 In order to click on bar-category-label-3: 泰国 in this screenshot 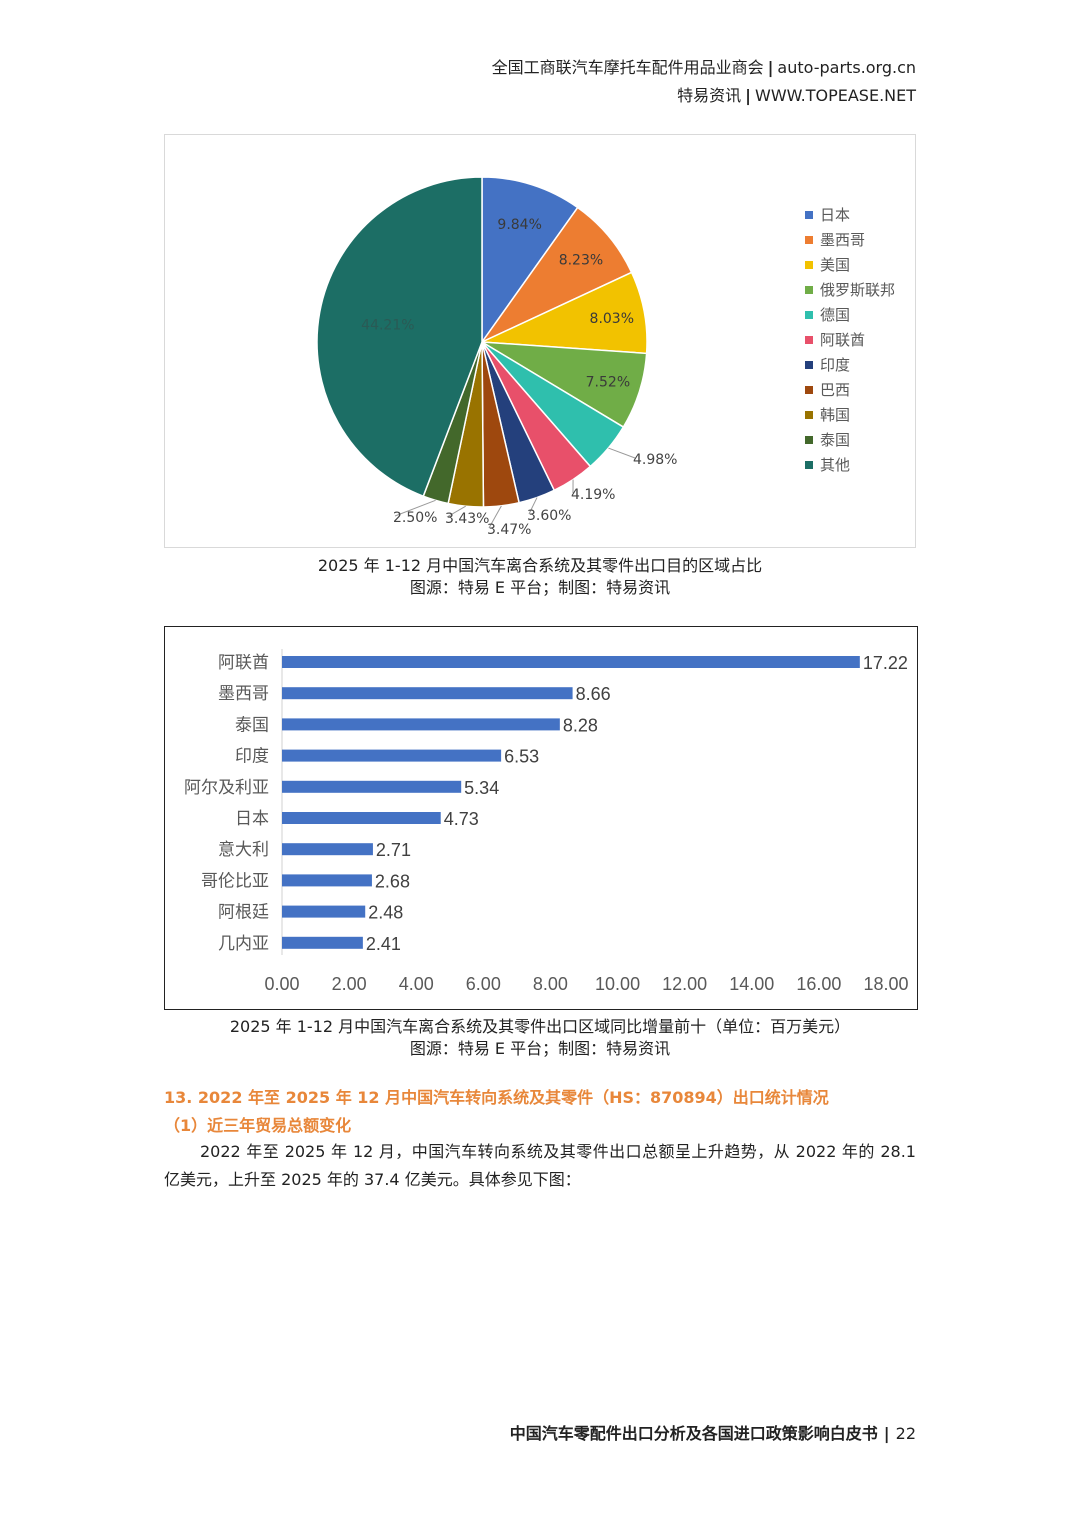, I will do `click(252, 725)`.